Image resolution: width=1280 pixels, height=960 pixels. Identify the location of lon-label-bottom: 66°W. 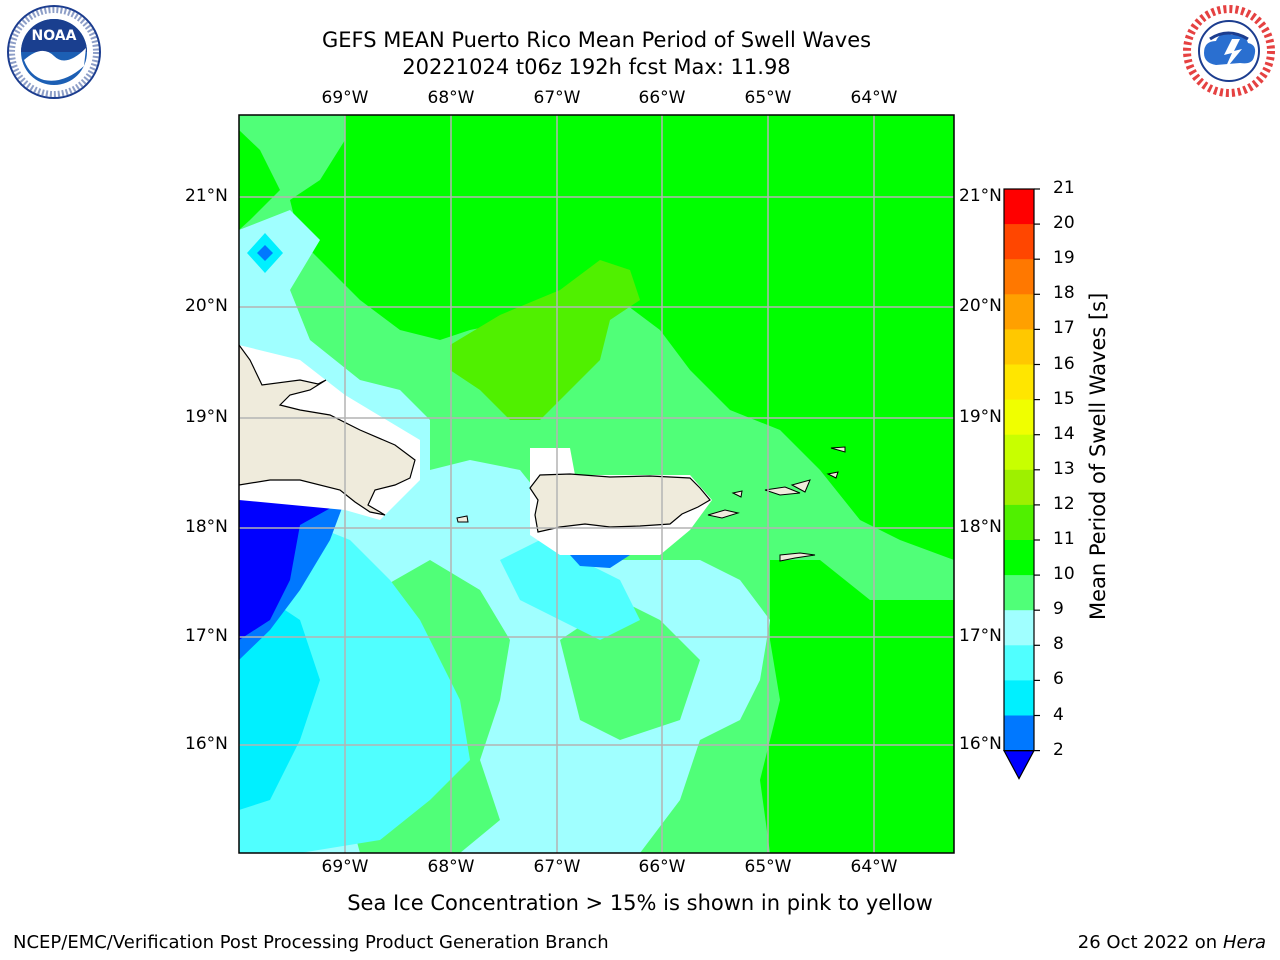
(662, 867).